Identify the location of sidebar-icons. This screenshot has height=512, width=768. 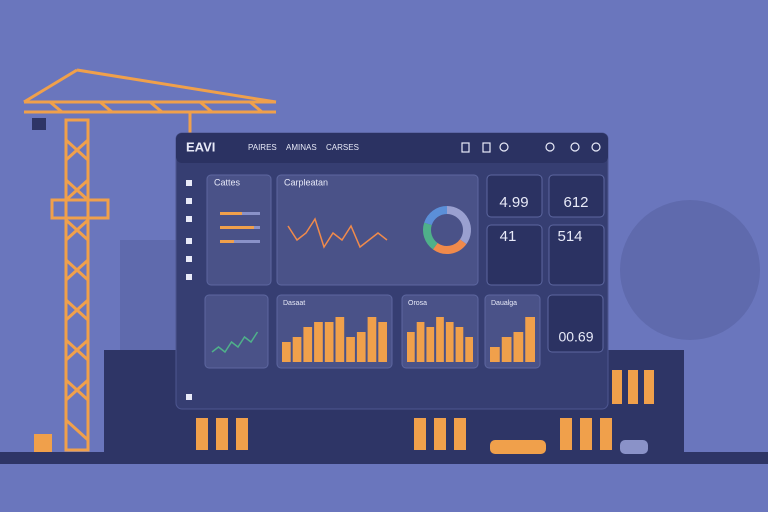
(189, 290).